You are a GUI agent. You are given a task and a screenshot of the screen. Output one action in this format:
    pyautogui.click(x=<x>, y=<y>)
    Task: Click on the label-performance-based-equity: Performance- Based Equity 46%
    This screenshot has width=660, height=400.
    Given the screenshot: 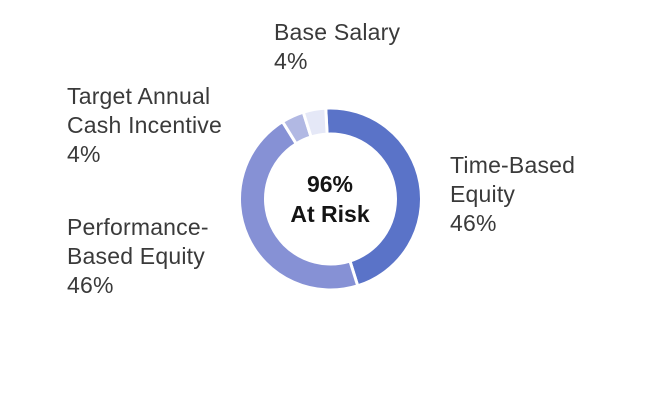 What is the action you would take?
    pyautogui.click(x=138, y=256)
    